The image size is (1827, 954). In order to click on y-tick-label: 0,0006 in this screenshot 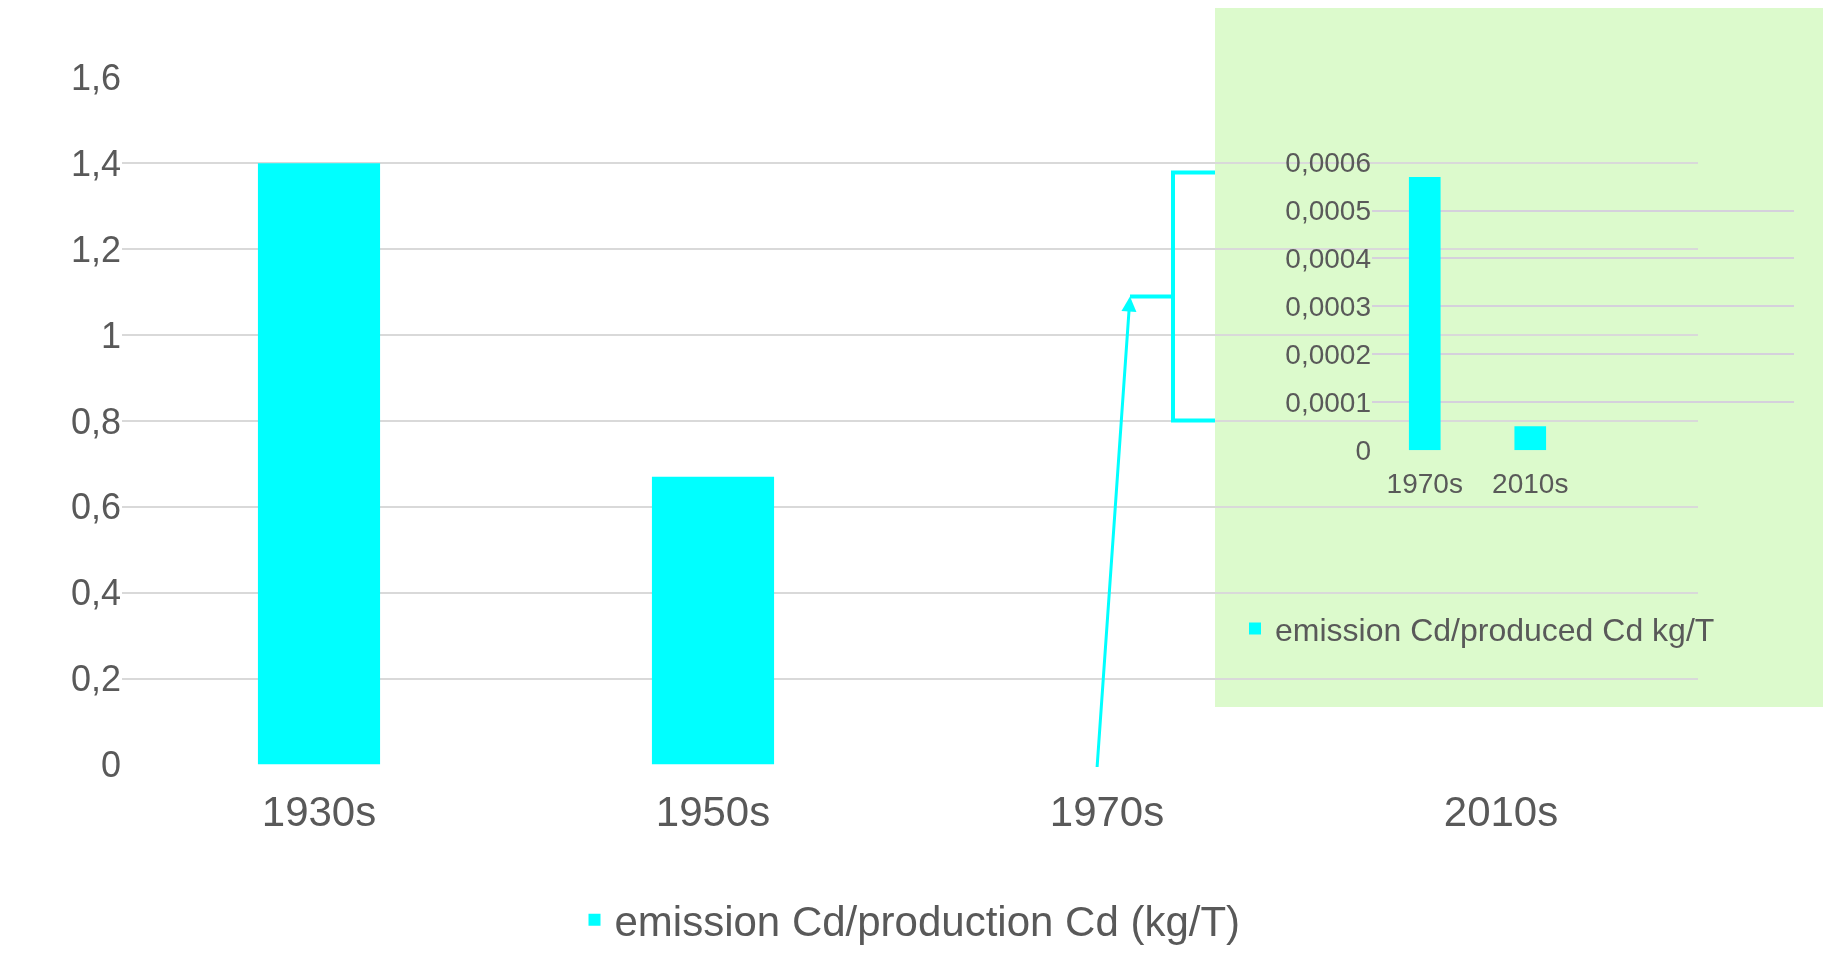, I will do `click(1328, 163)`.